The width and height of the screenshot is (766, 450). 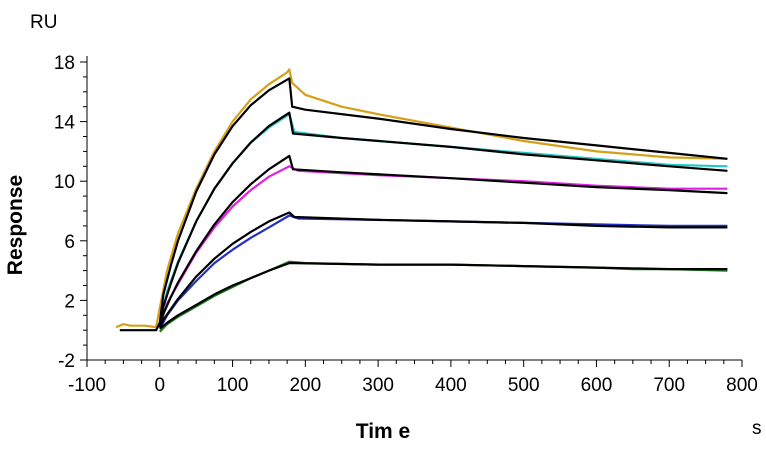 I want to click on x-tick-label: 600, so click(x=597, y=385).